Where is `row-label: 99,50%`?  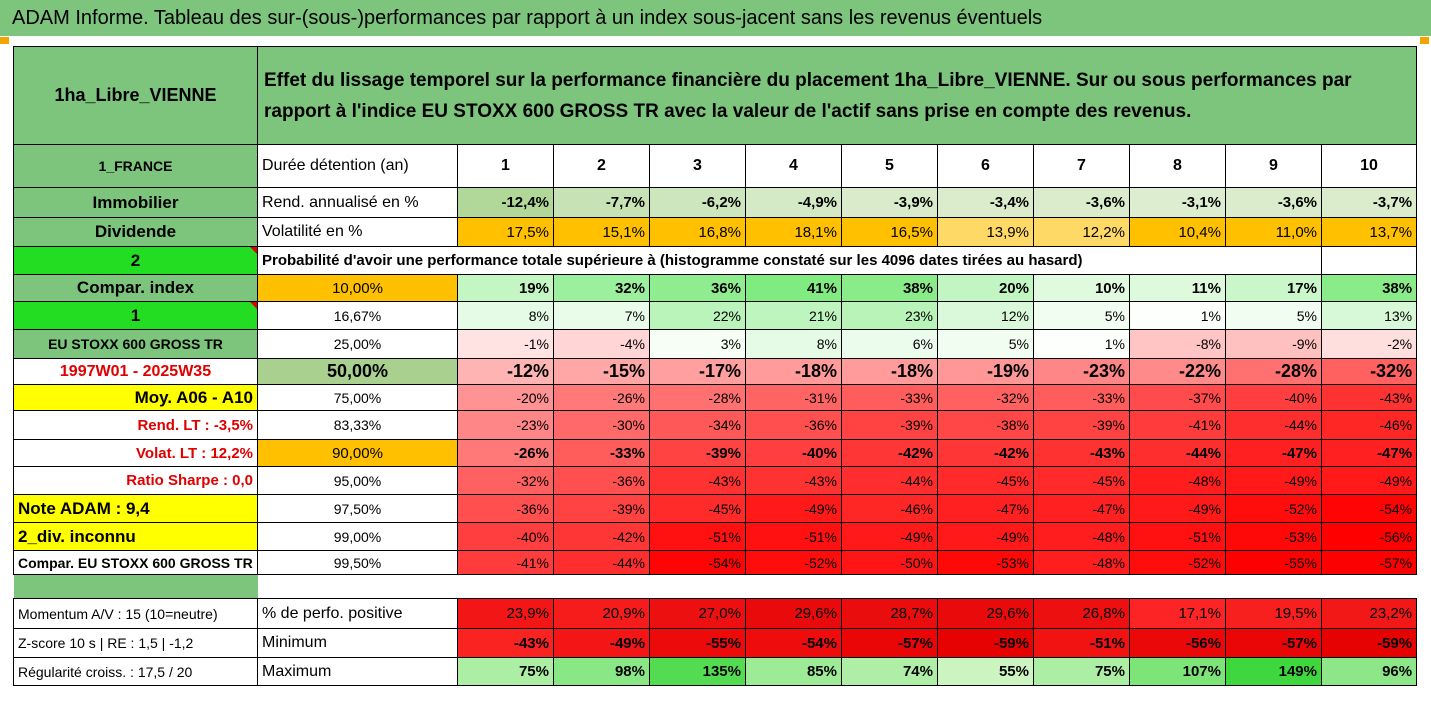
row-label: 99,50% is located at coordinates (357, 562).